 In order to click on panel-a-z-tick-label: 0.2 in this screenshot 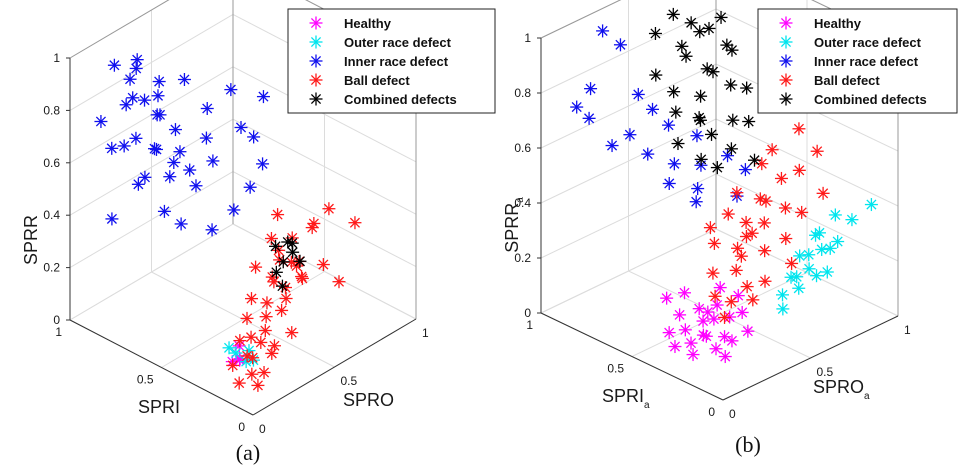, I will do `click(51, 268)`.